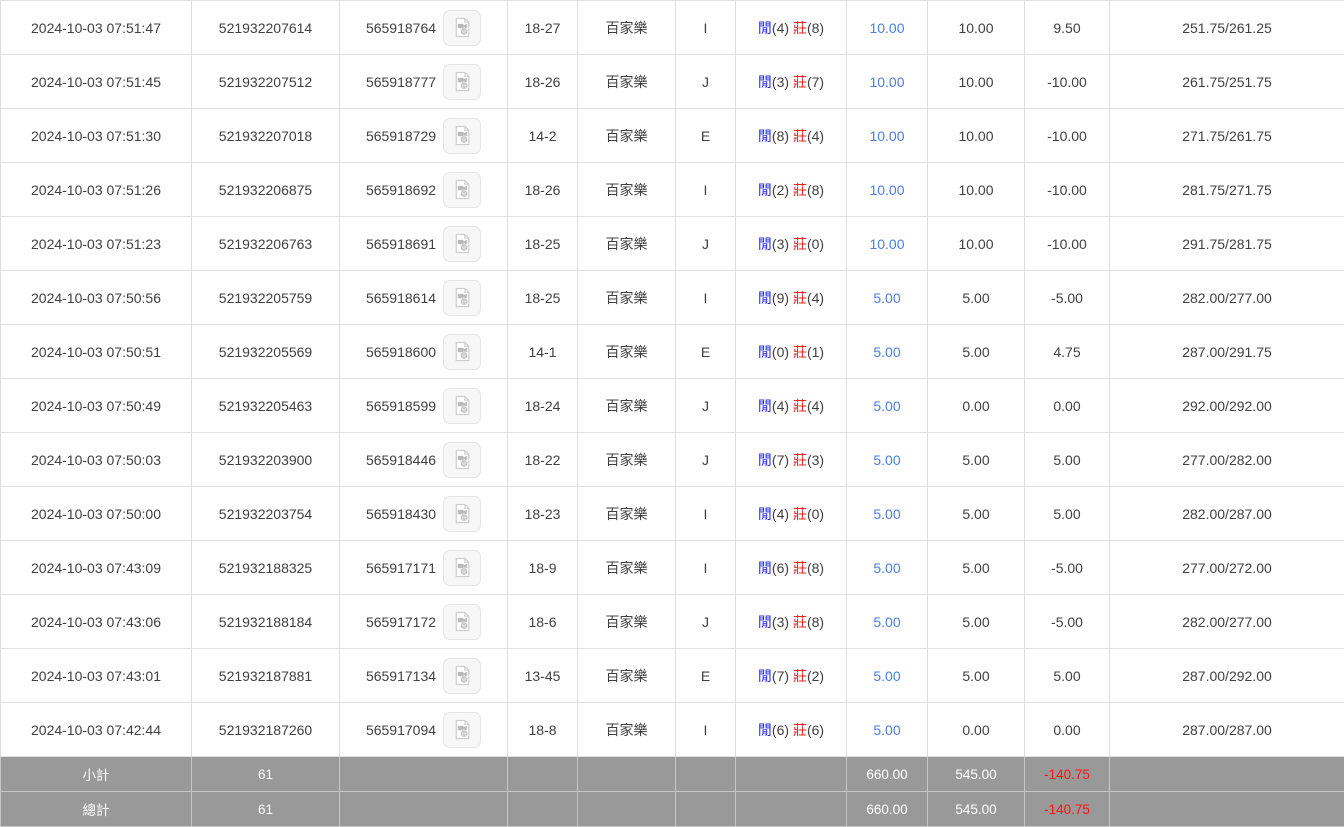  Describe the element at coordinates (706, 568) in the screenshot. I see `area-code-cell: I` at that location.